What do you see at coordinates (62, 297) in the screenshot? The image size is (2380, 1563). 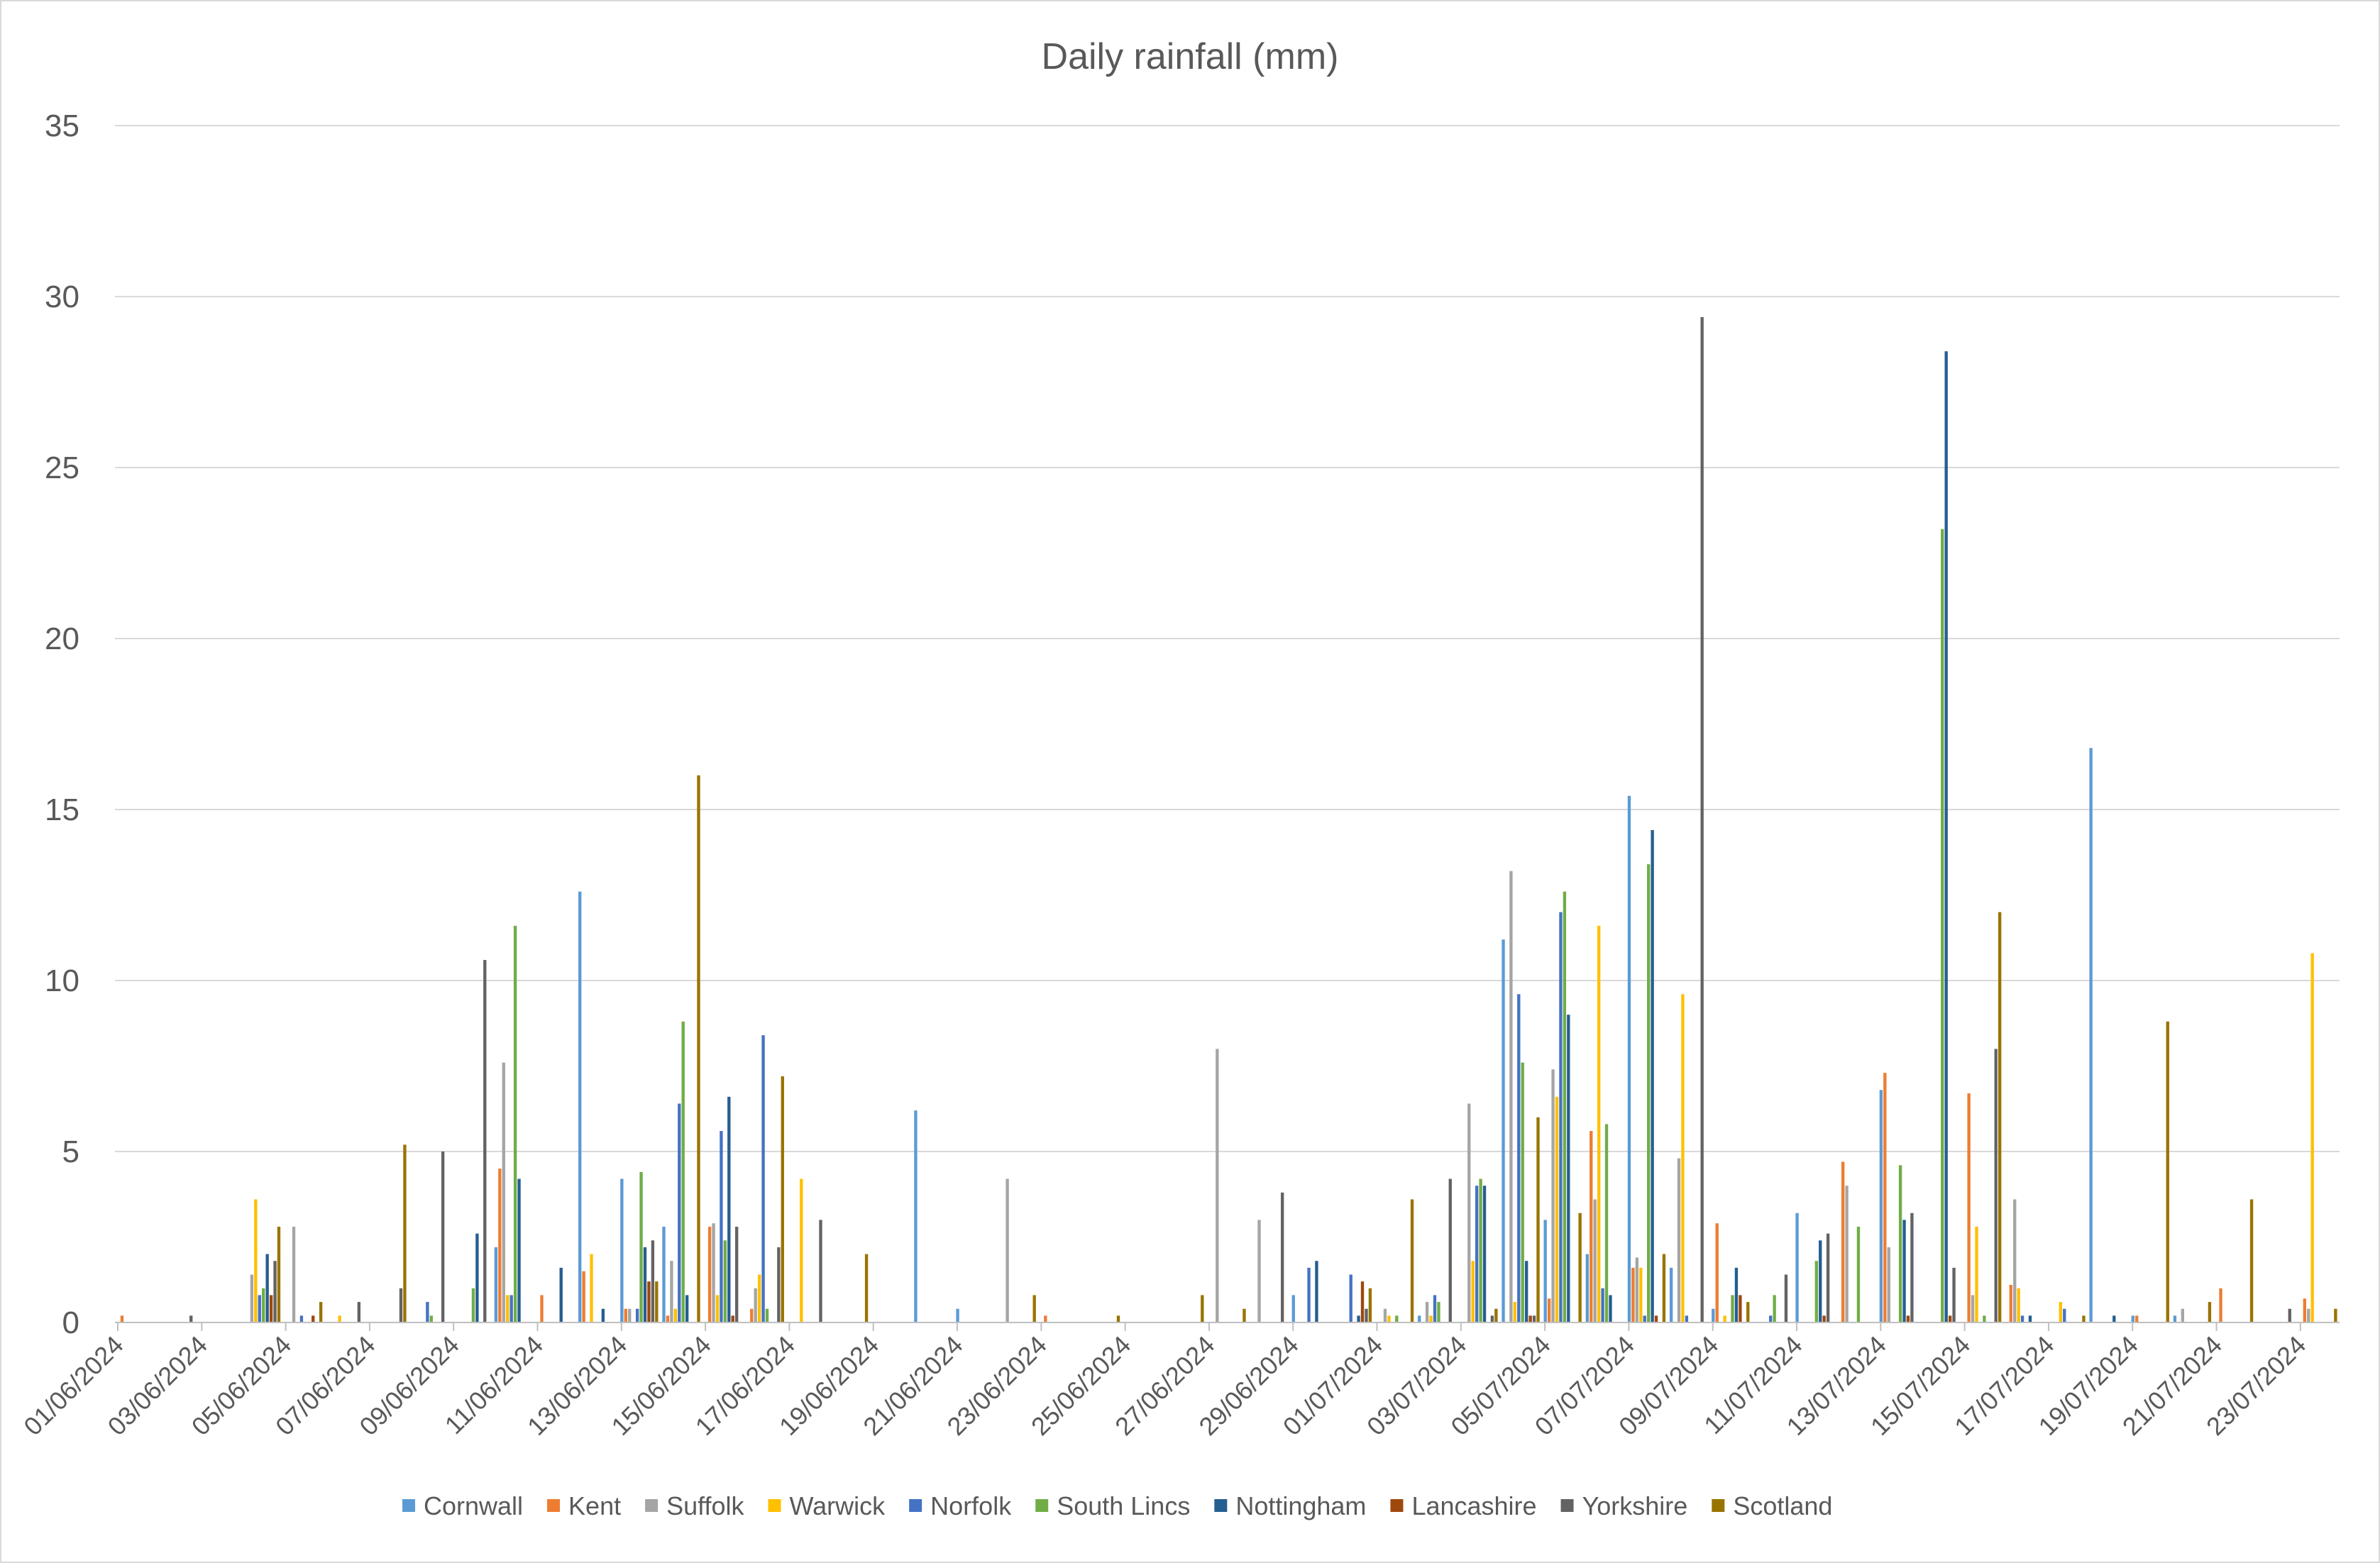 I see `y-tick-label: 30` at bounding box center [62, 297].